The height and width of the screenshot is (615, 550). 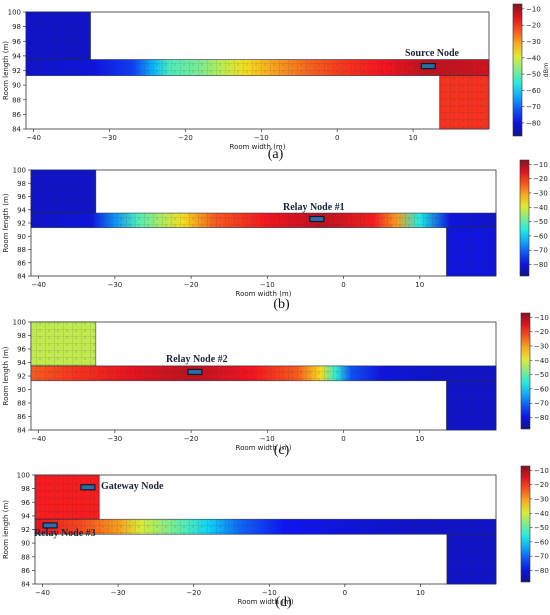 What do you see at coordinates (132, 486) in the screenshot?
I see `node-label: Gateway Node` at bounding box center [132, 486].